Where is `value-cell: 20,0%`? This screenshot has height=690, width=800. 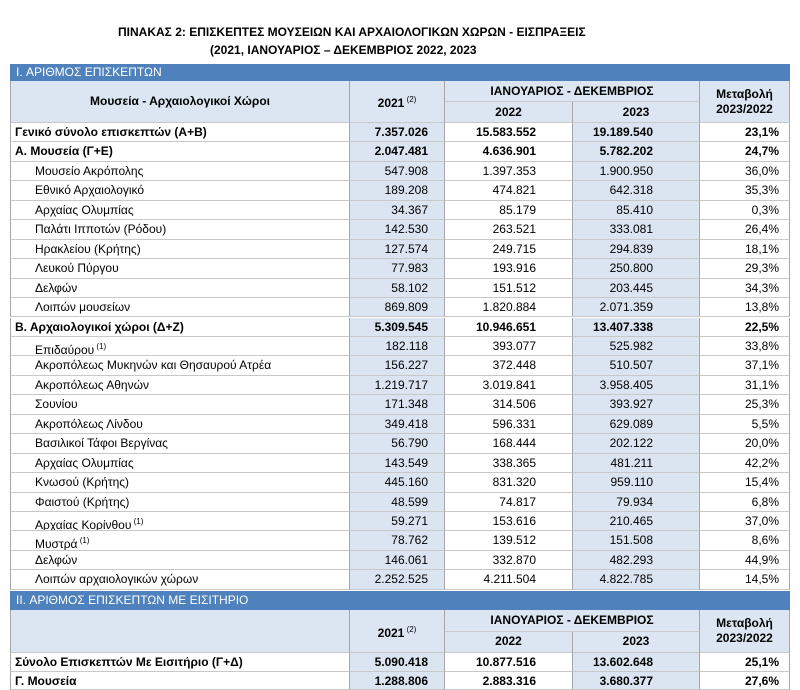 value-cell: 20,0% is located at coordinates (745, 443).